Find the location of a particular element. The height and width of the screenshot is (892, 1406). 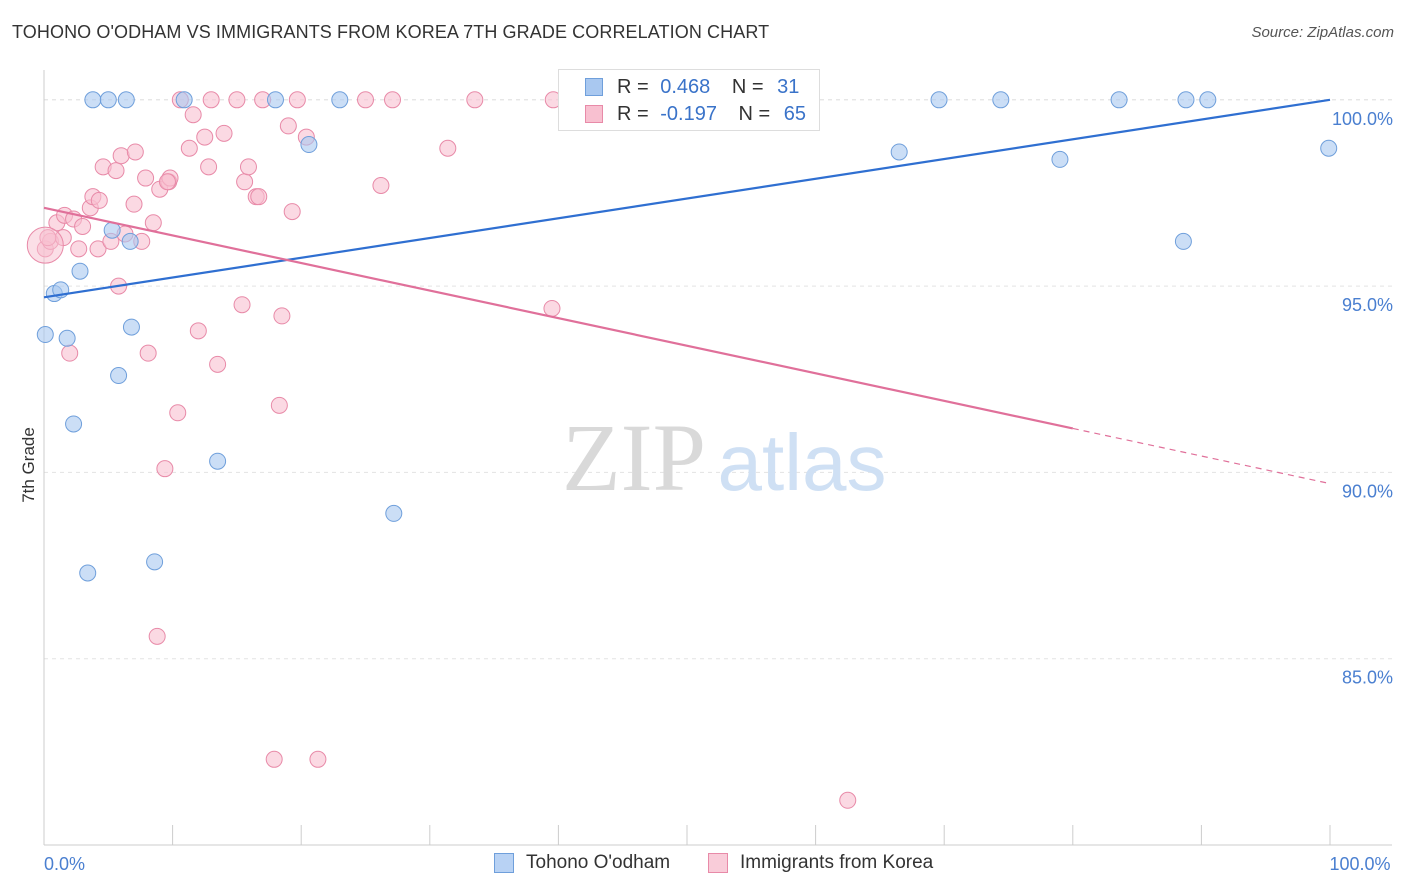

legend-swatch-blue is located at coordinates (594, 87).